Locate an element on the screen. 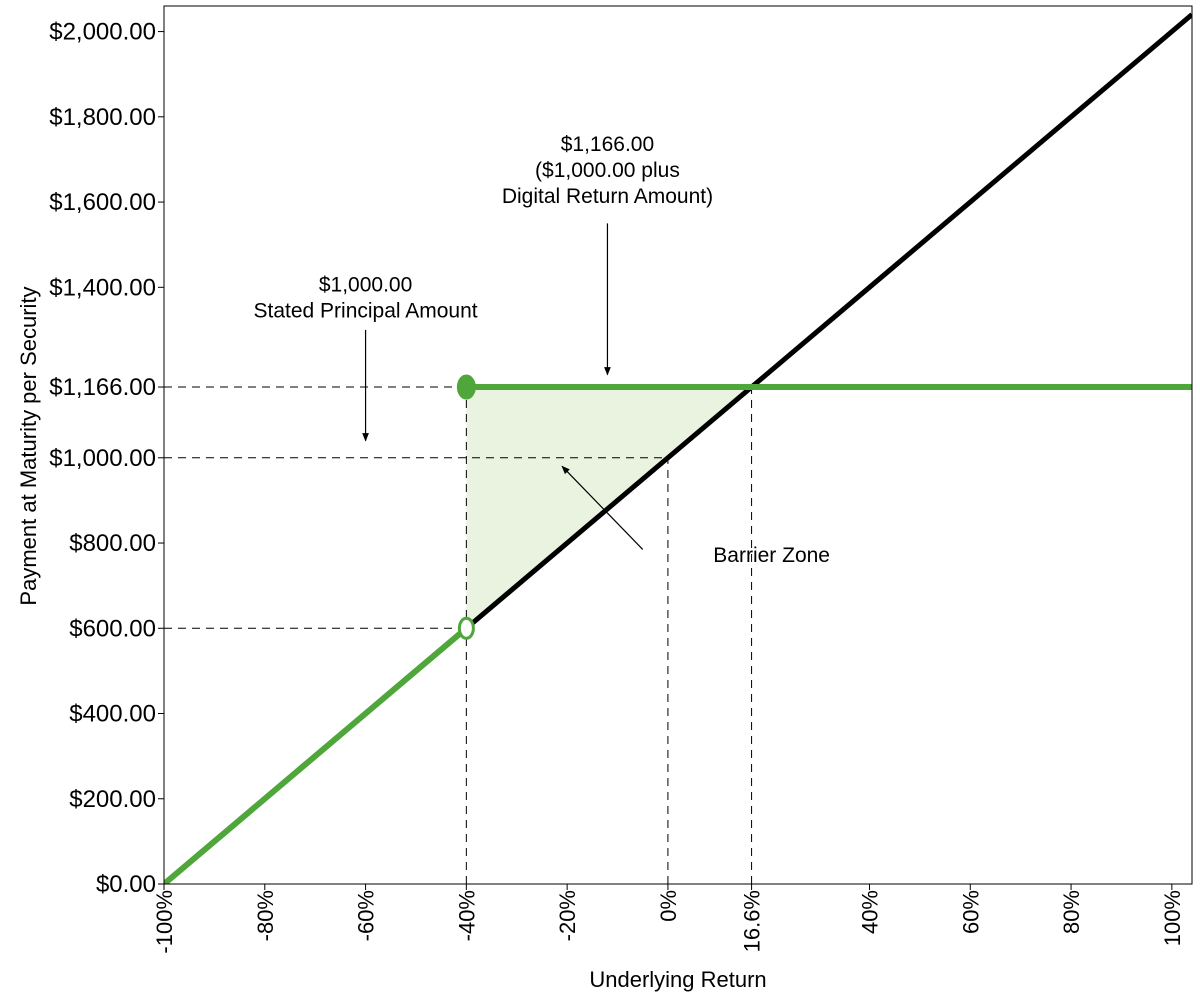 The height and width of the screenshot is (1000, 1200). annotation-text-1: $1,000.00 Stated Principal Amount is located at coordinates (365, 298).